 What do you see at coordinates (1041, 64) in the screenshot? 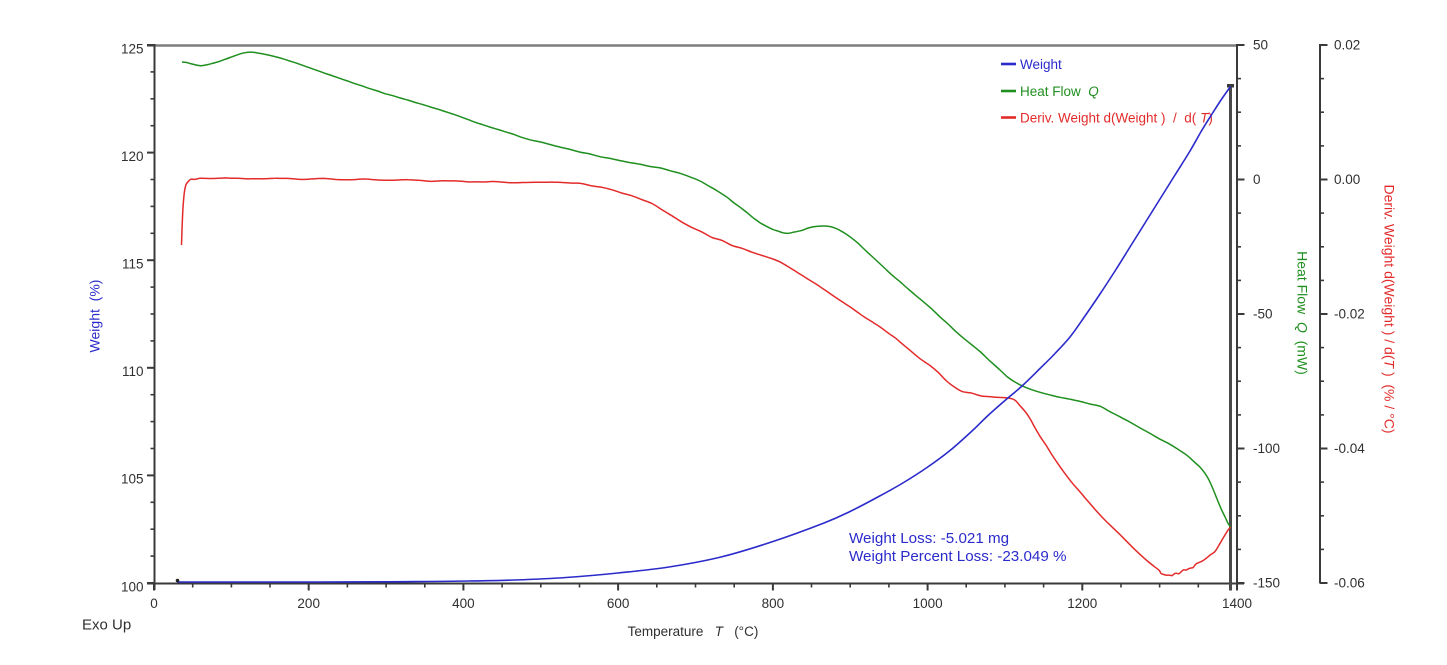
I see `svg-text: Weight` at bounding box center [1041, 64].